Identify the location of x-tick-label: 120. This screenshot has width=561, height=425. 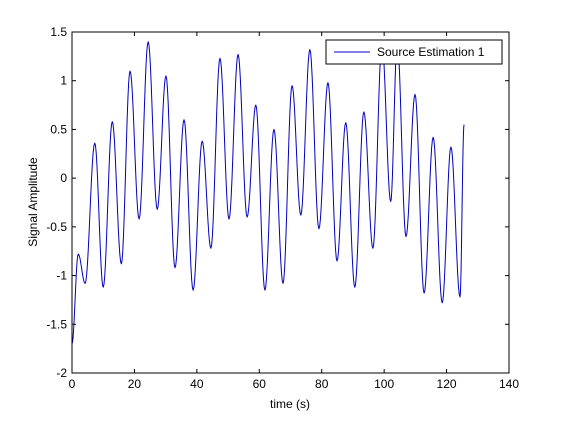
(447, 384).